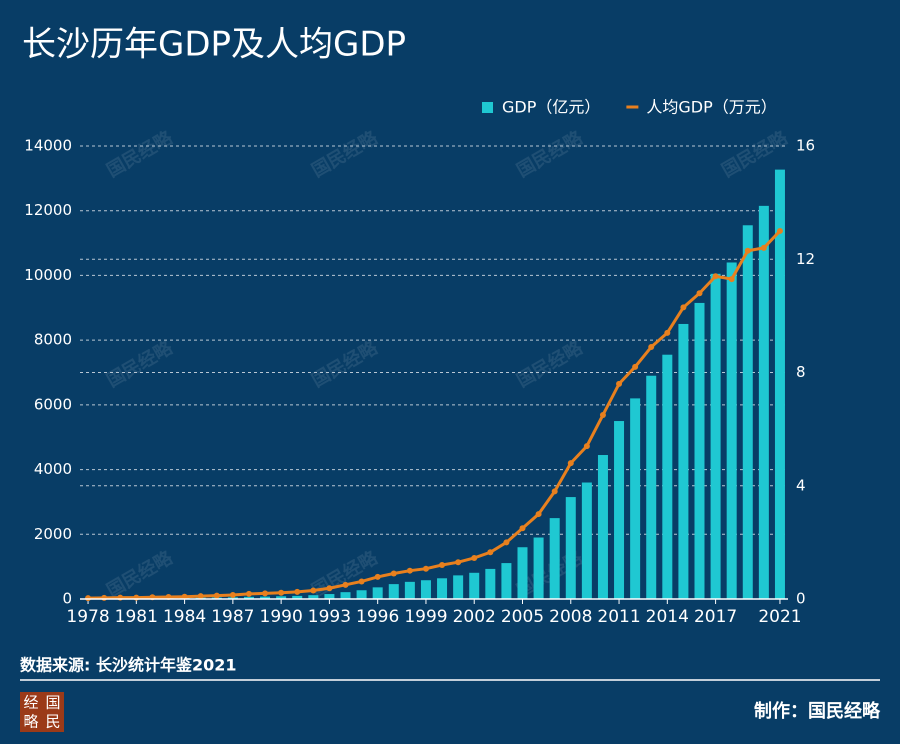 Image resolution: width=900 pixels, height=744 pixels. Describe the element at coordinates (48, 146) in the screenshot. I see `y-tick-label: 14000` at that location.